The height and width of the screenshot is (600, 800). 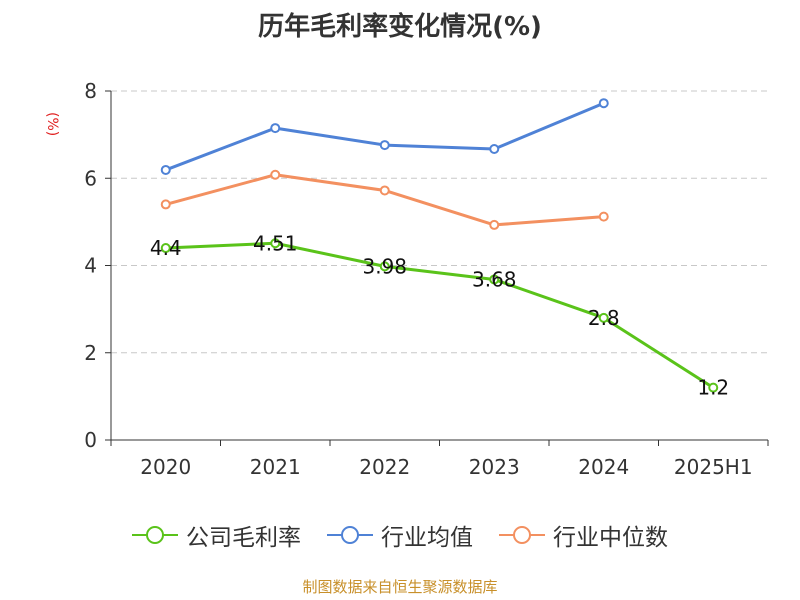 I want to click on data-label: 4.4, so click(x=166, y=248).